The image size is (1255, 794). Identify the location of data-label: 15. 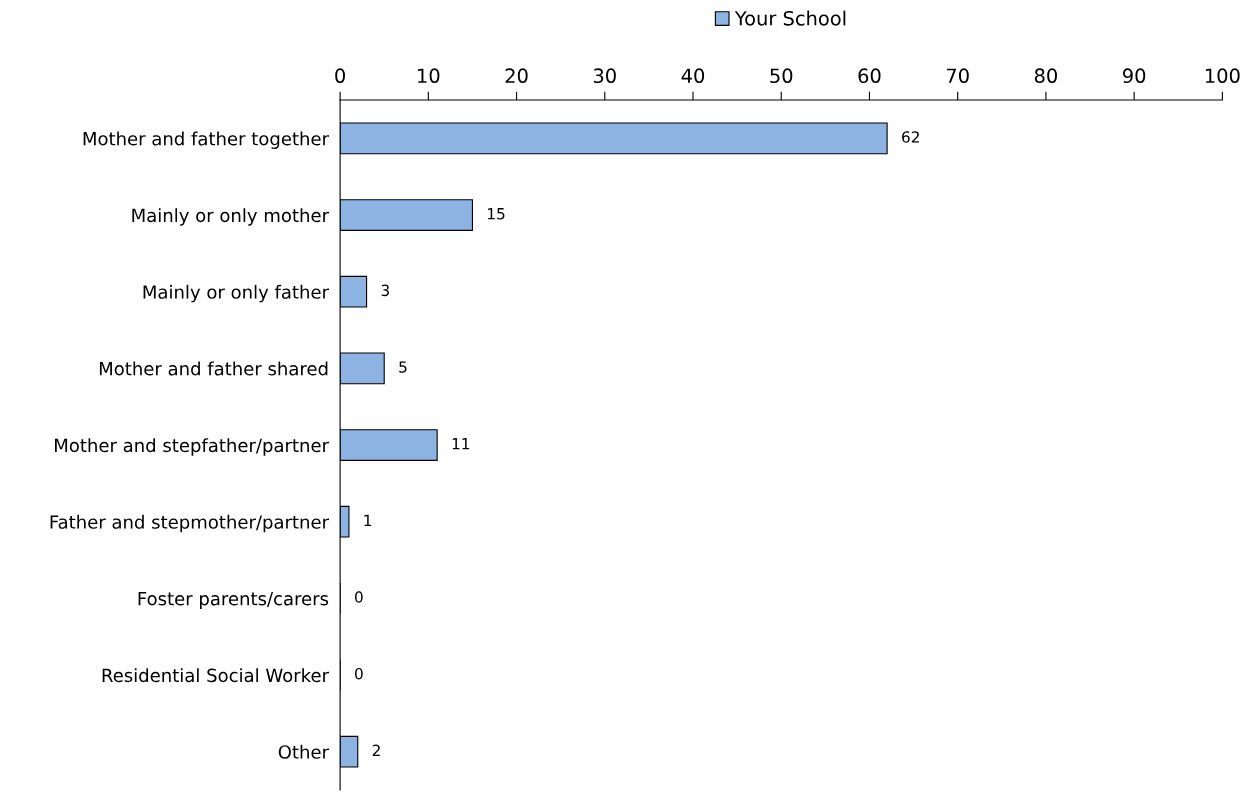
(496, 214).